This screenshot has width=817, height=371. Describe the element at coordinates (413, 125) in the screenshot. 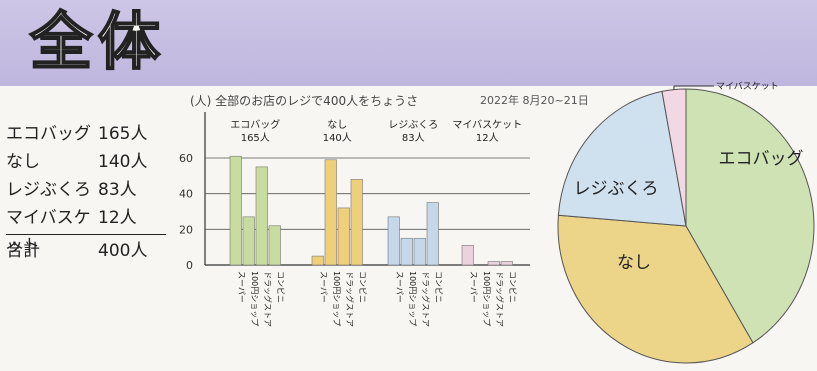

I see `group-label: レジぶくろ` at that location.